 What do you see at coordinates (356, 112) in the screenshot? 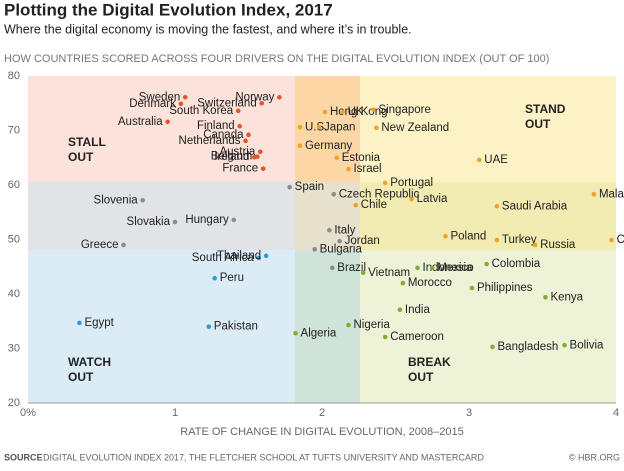
I see `point-label: UK` at bounding box center [356, 112].